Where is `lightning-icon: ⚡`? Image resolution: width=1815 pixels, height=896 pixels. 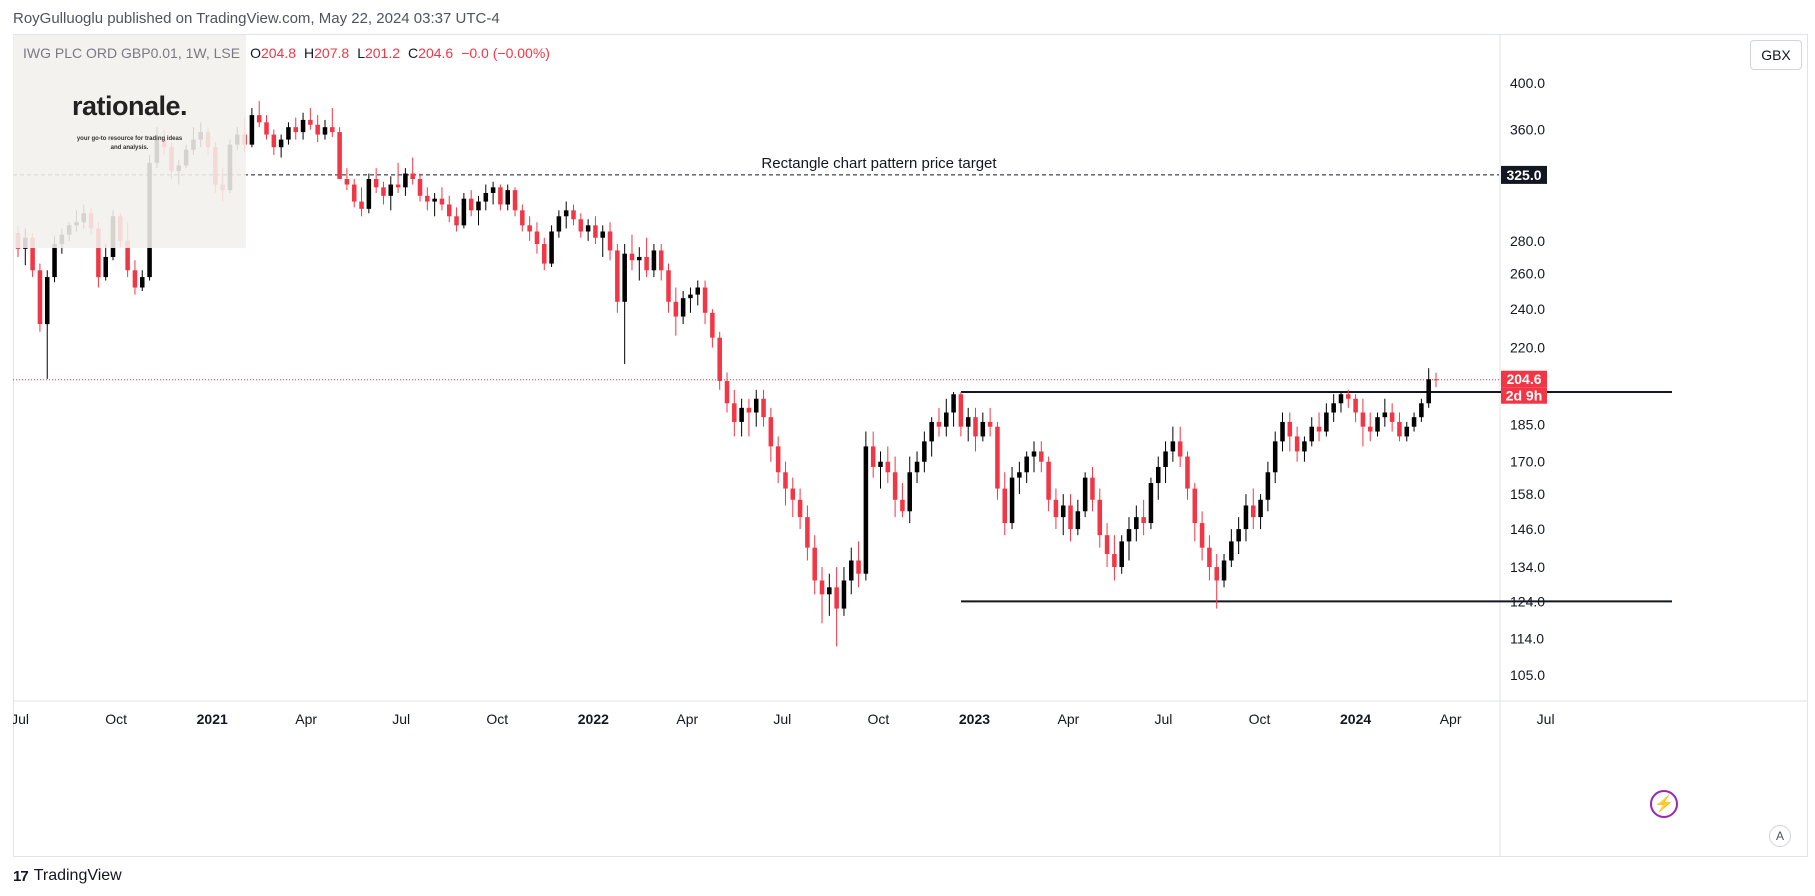 lightning-icon: ⚡ is located at coordinates (1664, 804).